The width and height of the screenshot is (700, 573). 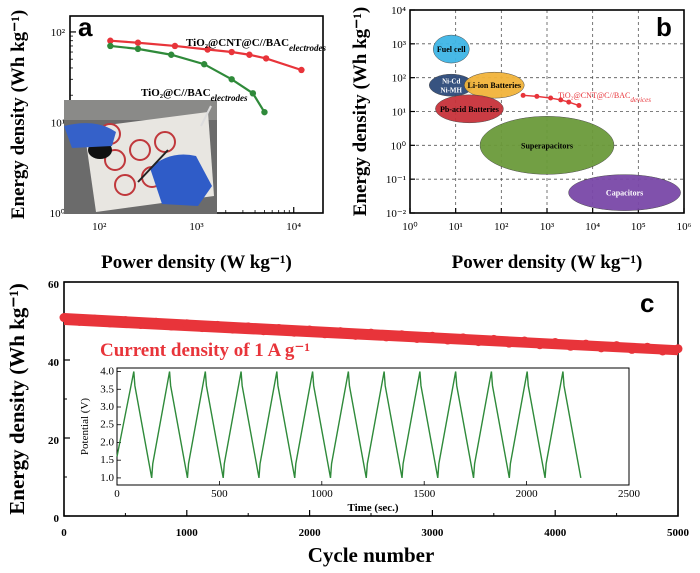 I want to click on inset-x-tick-label: 1000, so click(x=322, y=494).